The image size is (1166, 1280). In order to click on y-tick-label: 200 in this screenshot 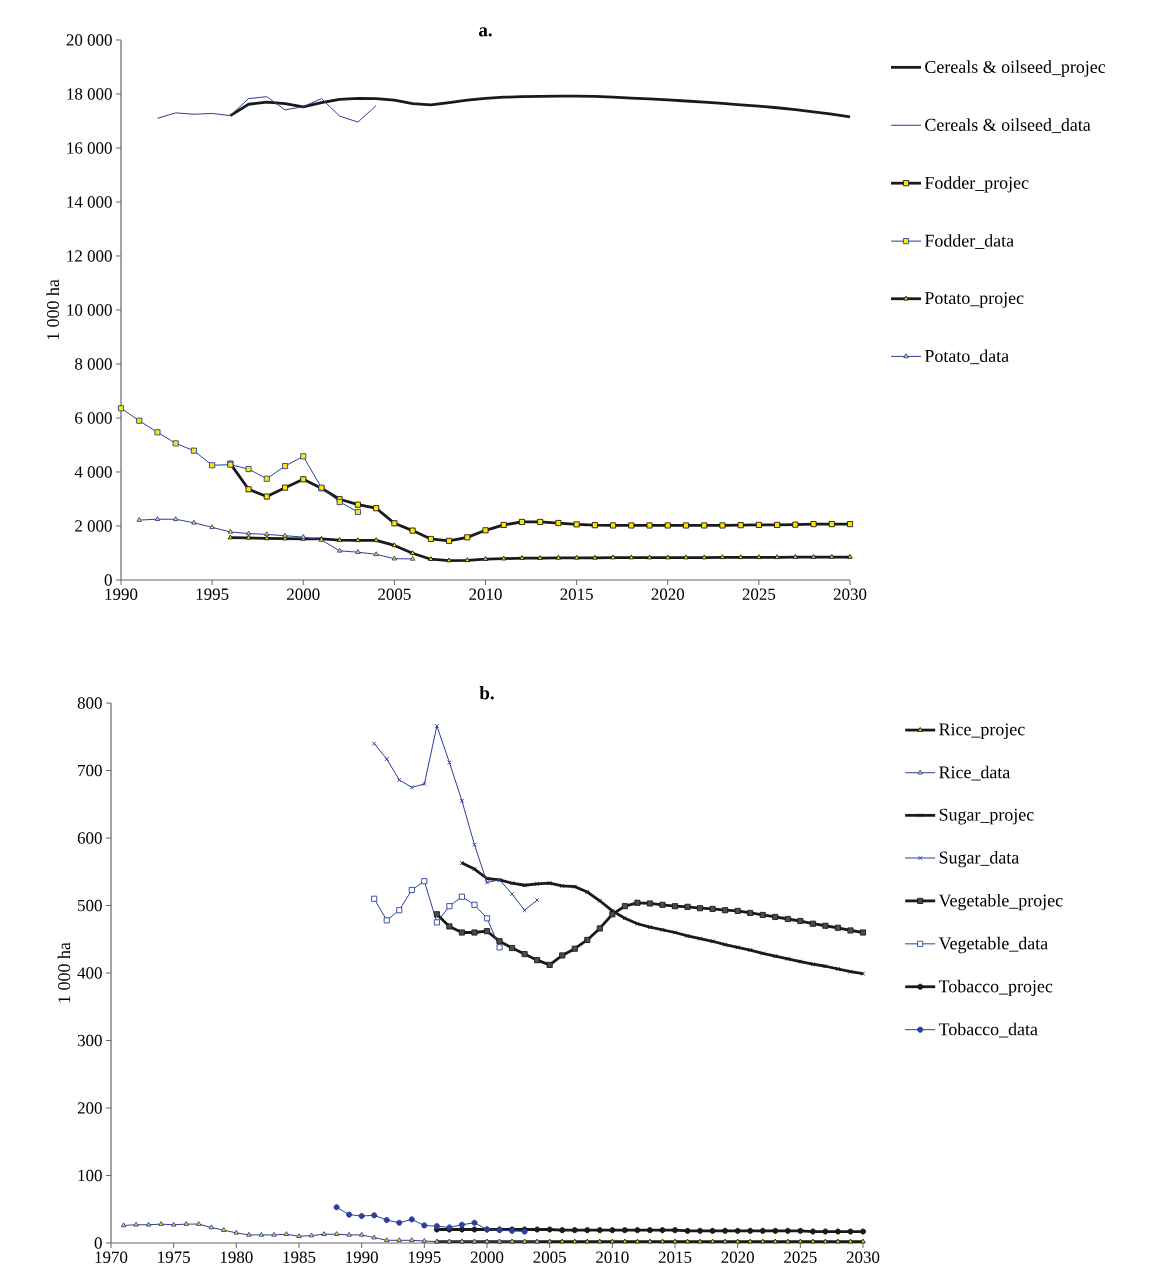, I will do `click(89, 1108)`.